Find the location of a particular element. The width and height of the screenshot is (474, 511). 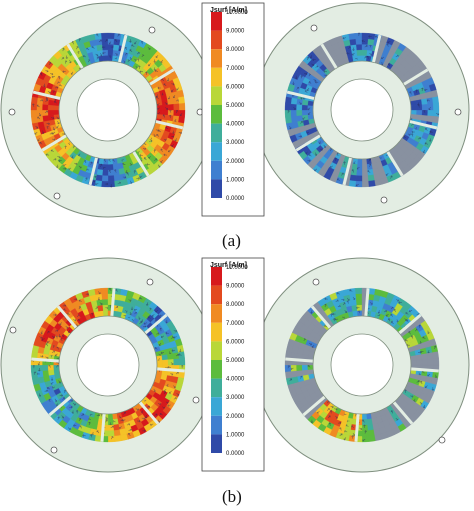

legend-tick-label: 7.0000 is located at coordinates (235, 69).